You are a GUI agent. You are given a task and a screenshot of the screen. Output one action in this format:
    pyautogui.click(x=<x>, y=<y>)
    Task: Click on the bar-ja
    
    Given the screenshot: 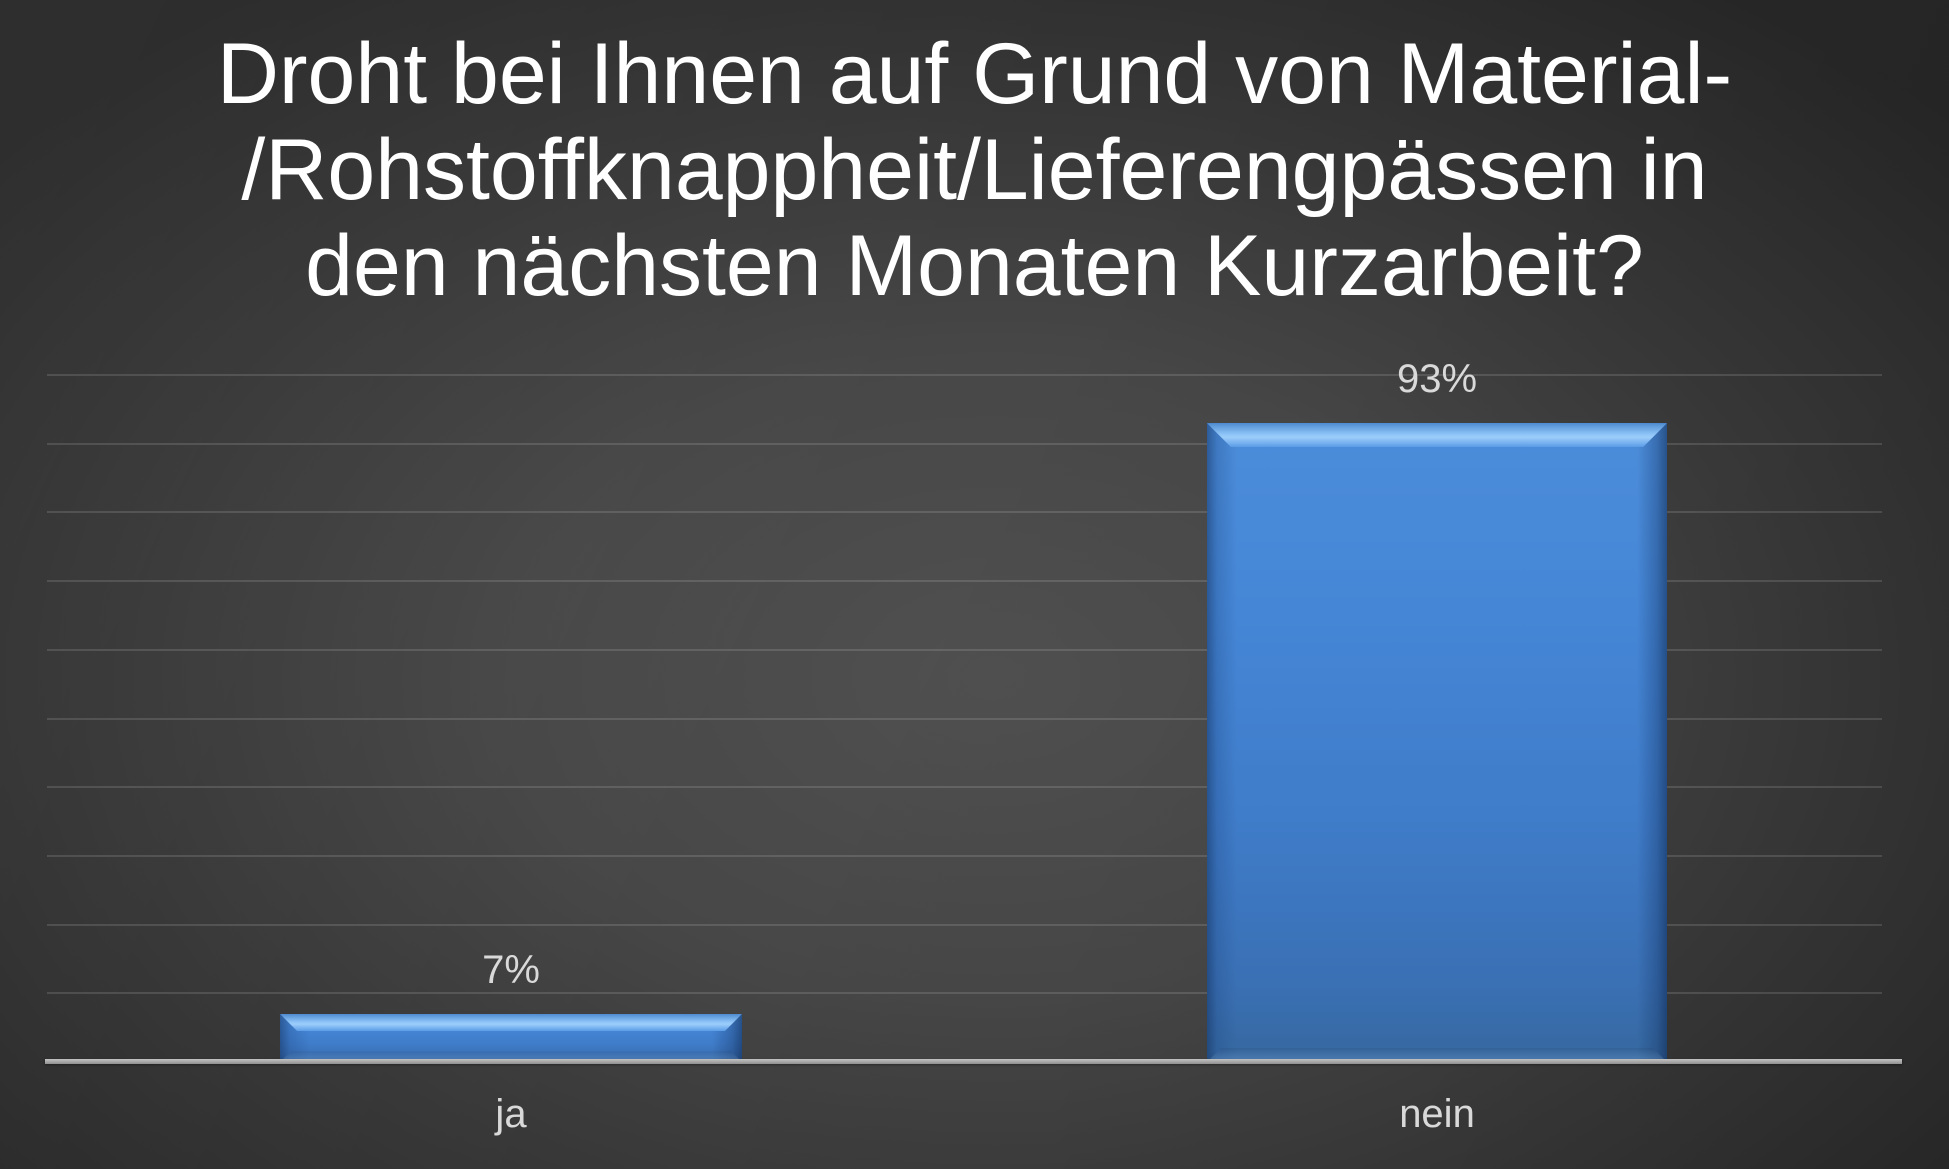 What is the action you would take?
    pyautogui.click(x=511, y=1037)
    